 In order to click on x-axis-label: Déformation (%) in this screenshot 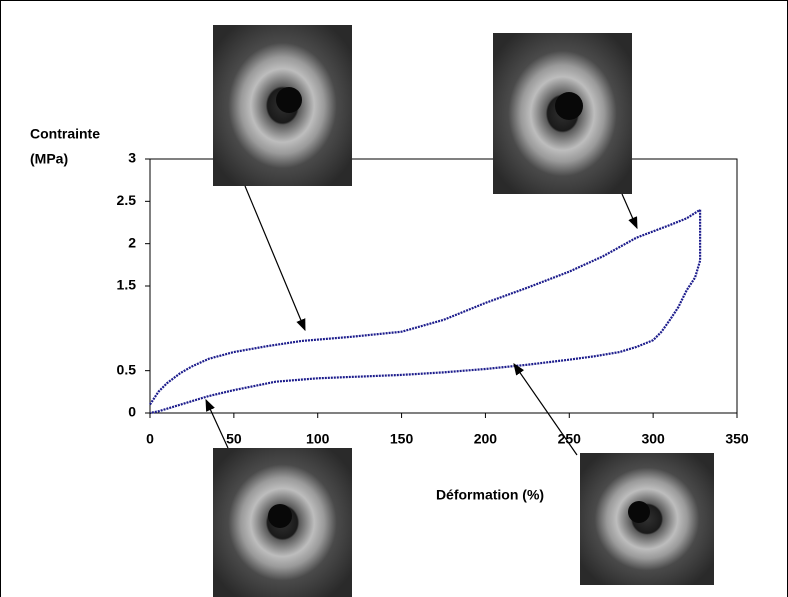, I will do `click(490, 495)`.